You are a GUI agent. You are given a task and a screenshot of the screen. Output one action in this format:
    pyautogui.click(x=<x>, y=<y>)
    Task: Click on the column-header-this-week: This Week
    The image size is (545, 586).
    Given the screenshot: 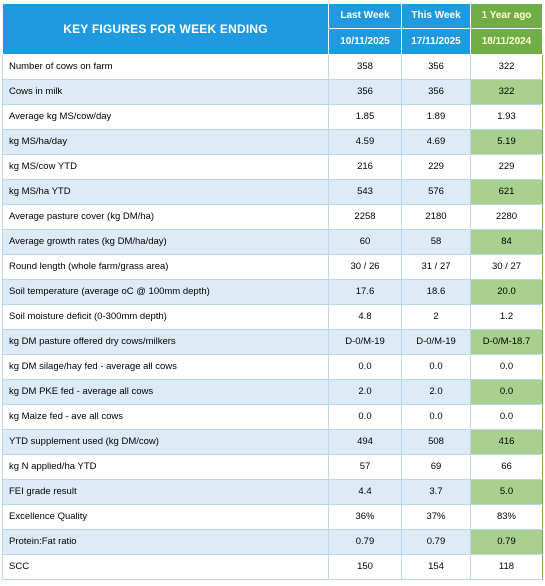 What is the action you would take?
    pyautogui.click(x=436, y=16)
    